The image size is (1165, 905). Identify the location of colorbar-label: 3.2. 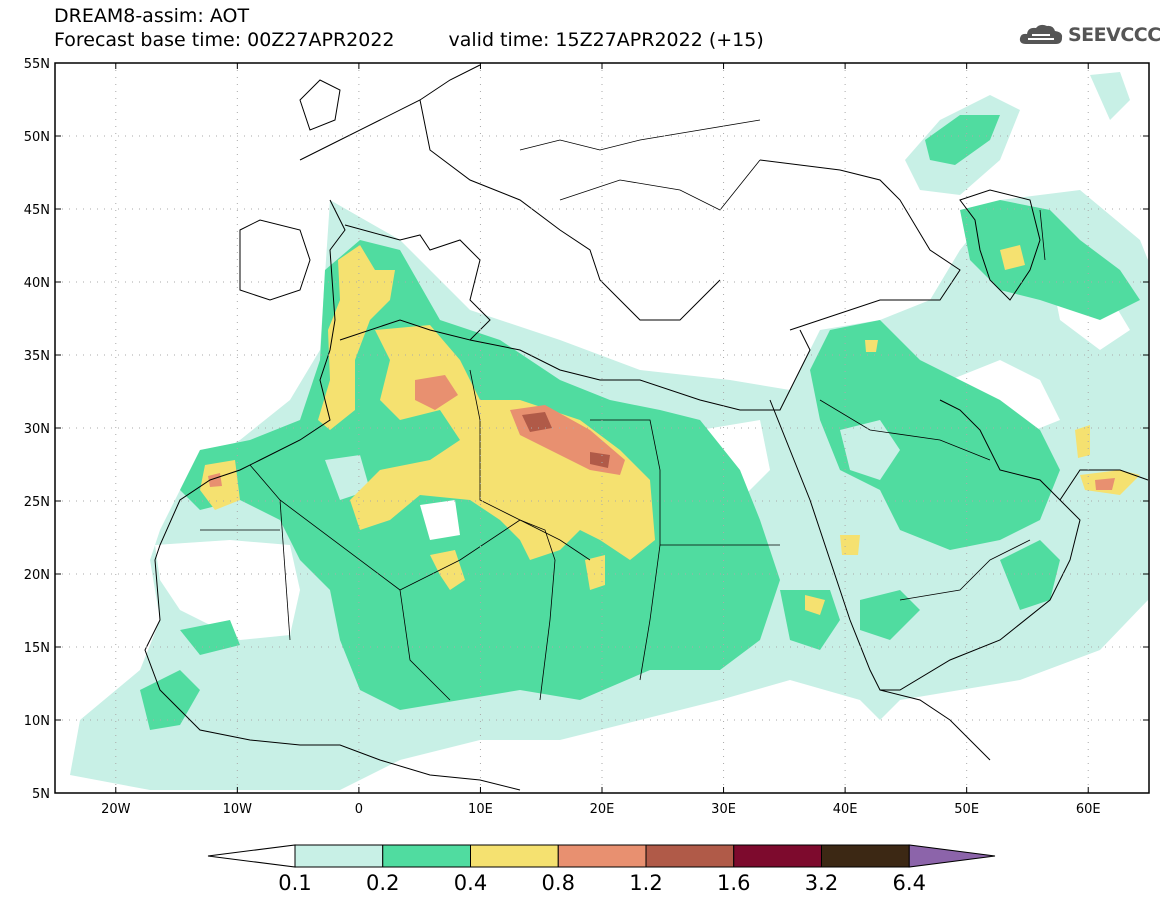
(821, 883).